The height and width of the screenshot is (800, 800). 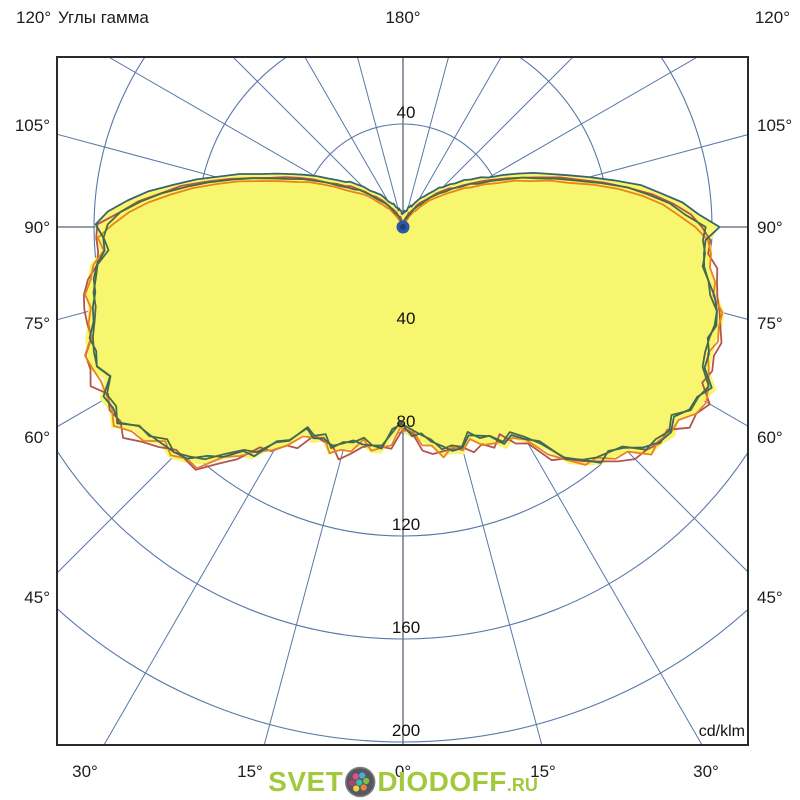 What do you see at coordinates (37, 597) in the screenshot?
I see `gamma-label-left: 45°` at bounding box center [37, 597].